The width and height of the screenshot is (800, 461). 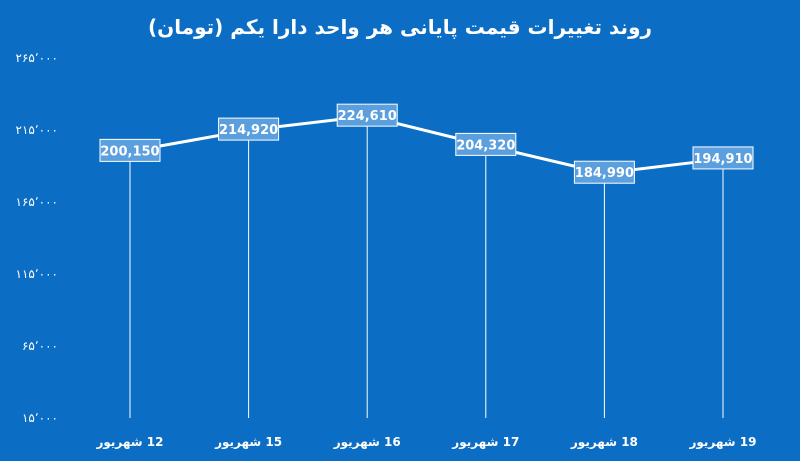 What do you see at coordinates (40, 346) in the screenshot?
I see `y-tick-label: ۶۵٬۰۰۰` at bounding box center [40, 346].